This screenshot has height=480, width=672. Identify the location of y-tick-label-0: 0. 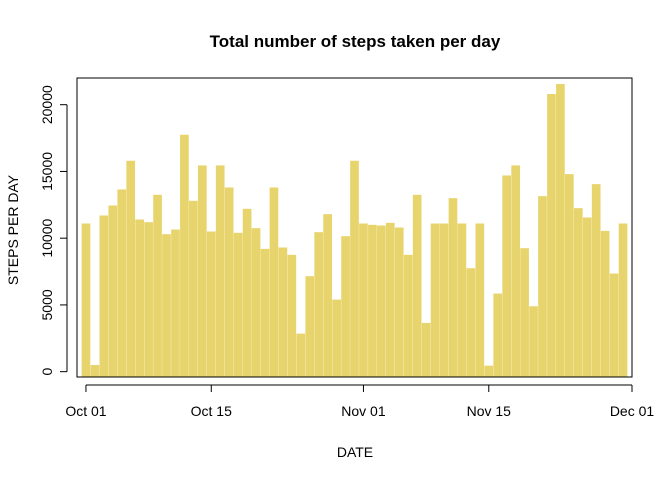
(47, 372).